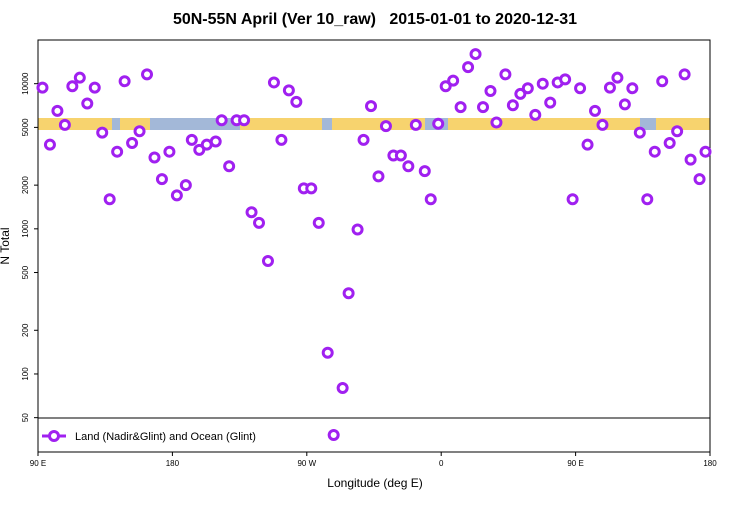 The image size is (750, 505). Describe the element at coordinates (441, 463) in the screenshot. I see `x-tick-label: 0` at that location.